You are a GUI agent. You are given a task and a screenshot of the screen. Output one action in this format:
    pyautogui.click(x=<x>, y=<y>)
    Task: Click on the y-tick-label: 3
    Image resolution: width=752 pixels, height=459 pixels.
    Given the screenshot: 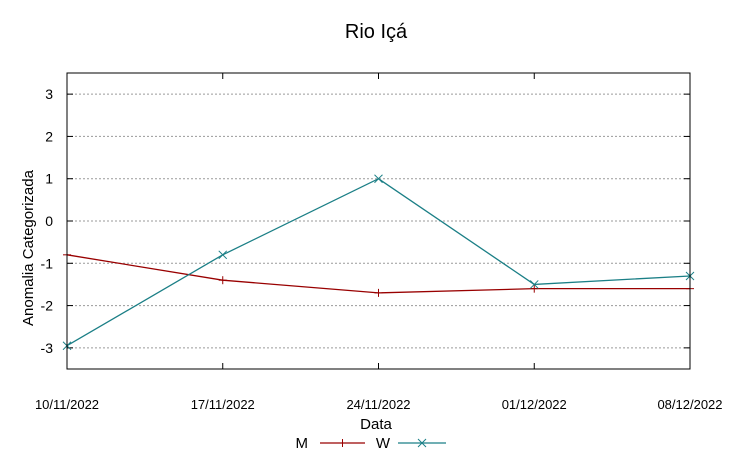 What is the action you would take?
    pyautogui.click(x=49, y=94)
    